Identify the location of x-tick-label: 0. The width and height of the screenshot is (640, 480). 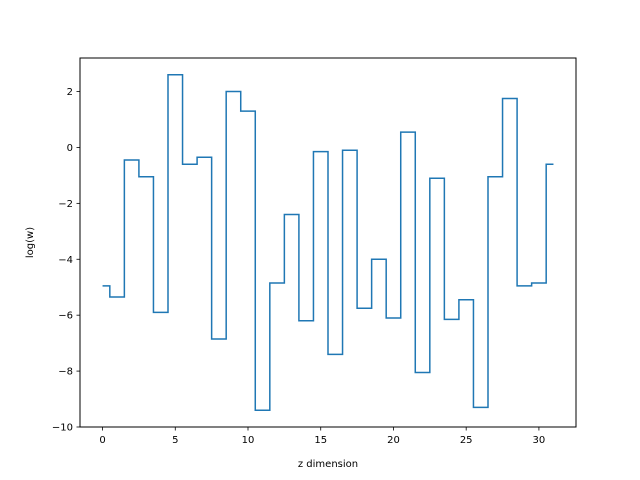
(102, 440).